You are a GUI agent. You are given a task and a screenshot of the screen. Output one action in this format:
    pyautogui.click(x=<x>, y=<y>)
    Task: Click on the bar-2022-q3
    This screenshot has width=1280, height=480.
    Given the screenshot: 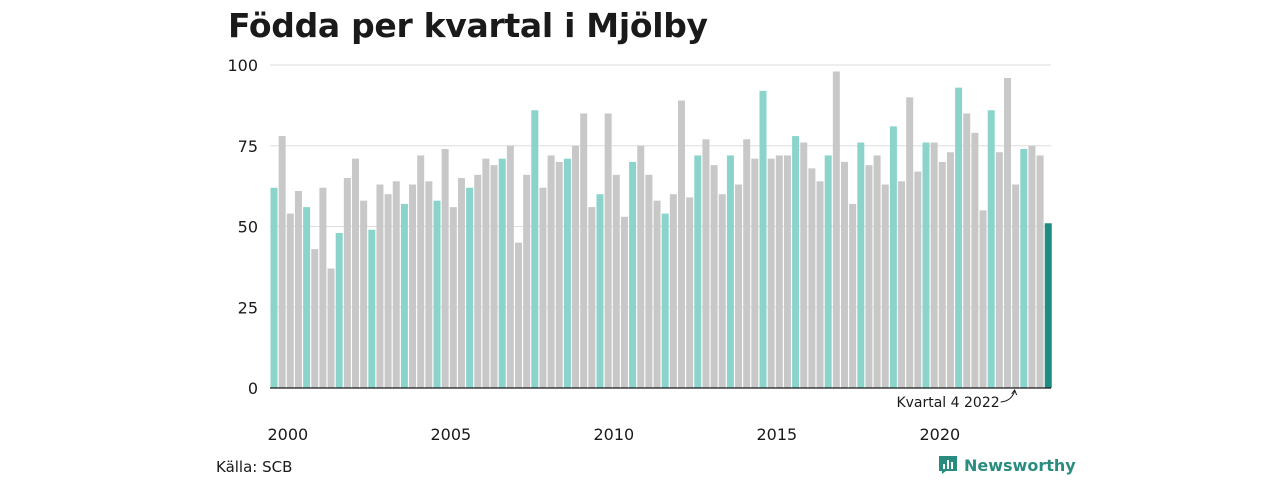 What is the action you would take?
    pyautogui.click(x=1007, y=233)
    